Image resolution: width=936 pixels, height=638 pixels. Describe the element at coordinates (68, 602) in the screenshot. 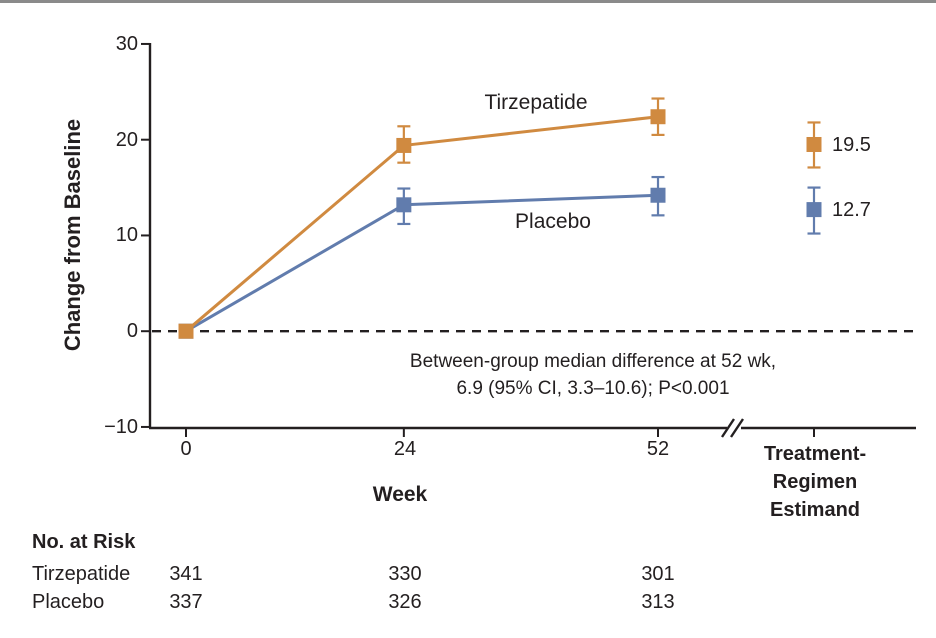

I see `risk-row-label: Placebo` at that location.